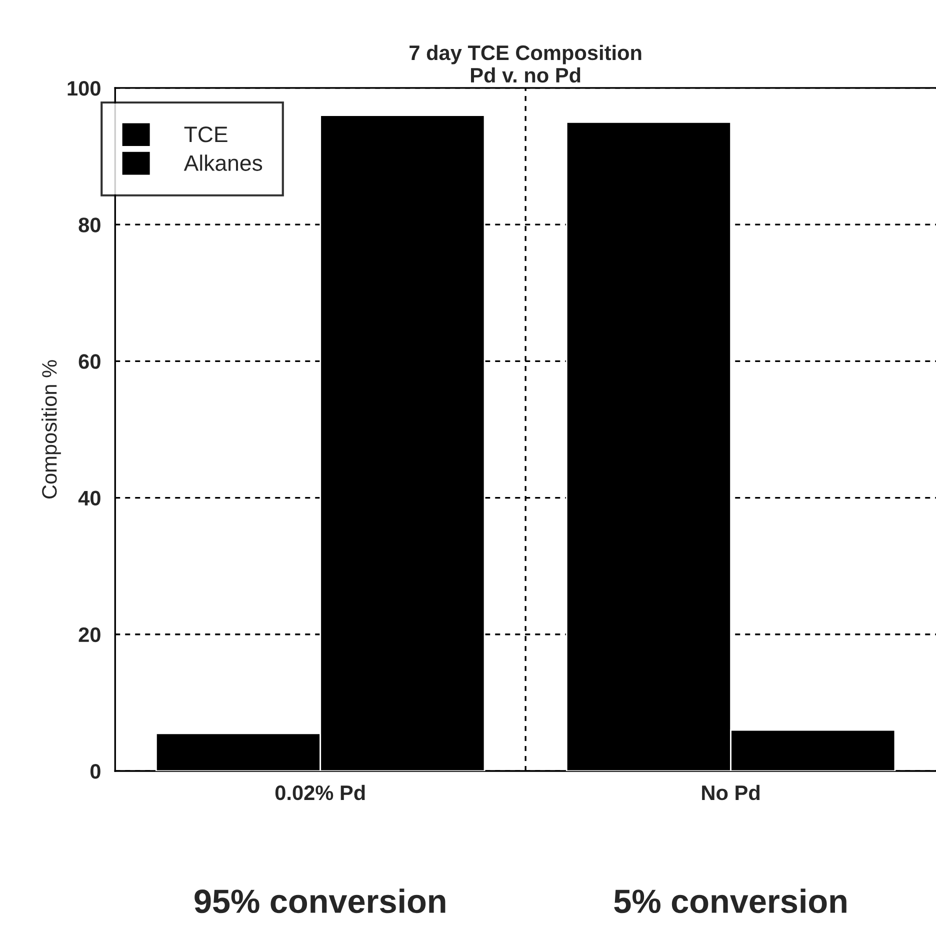 The height and width of the screenshot is (946, 936). What do you see at coordinates (526, 63) in the screenshot?
I see `chart-title: 7 day TCE Composition Pd v. no Pd` at bounding box center [526, 63].